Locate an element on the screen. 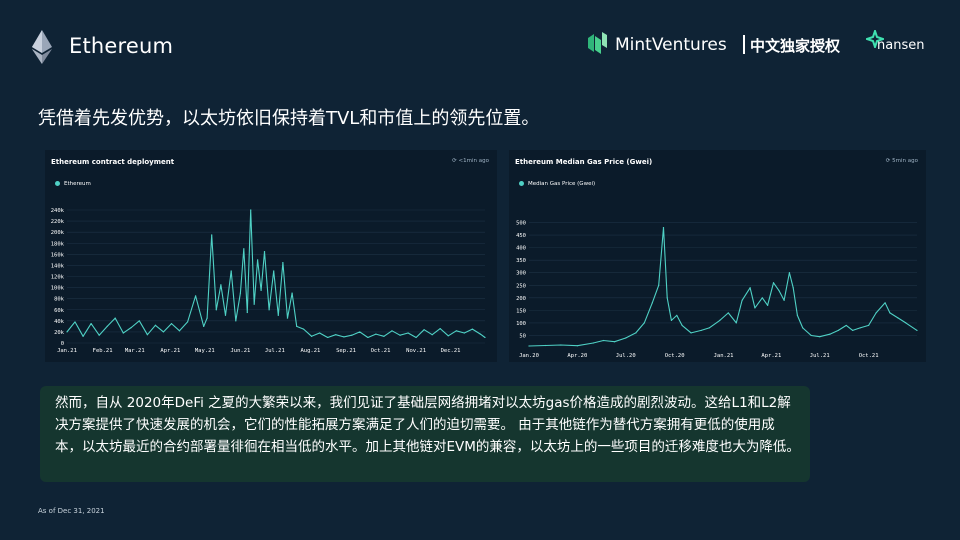 Image resolution: width=960 pixels, height=540 pixels. mint-ventures-logo-icon is located at coordinates (597, 43).